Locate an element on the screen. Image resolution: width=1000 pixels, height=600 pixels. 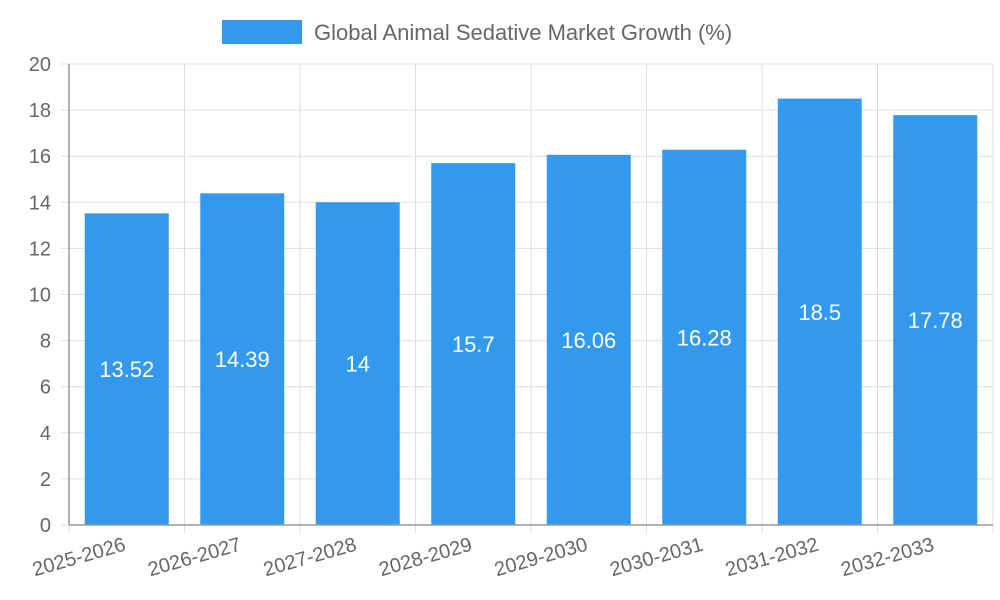
x-tick-label: 2028-2029 is located at coordinates (426, 558).